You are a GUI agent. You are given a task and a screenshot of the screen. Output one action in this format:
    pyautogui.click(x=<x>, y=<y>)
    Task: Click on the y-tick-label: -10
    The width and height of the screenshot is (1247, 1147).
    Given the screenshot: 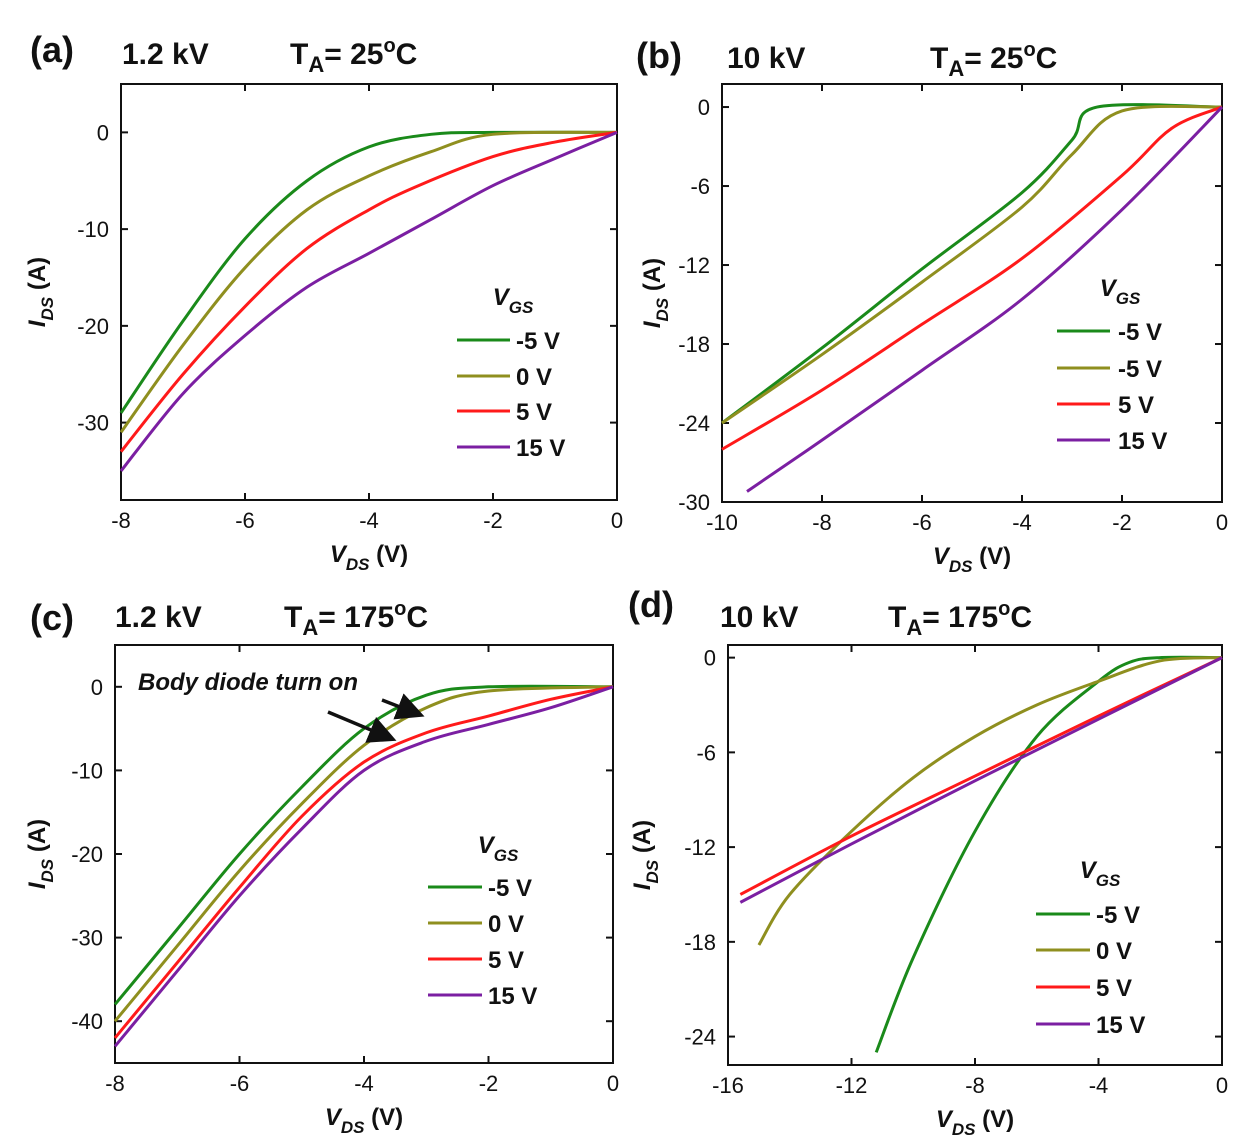 What is the action you would take?
    pyautogui.click(x=87, y=770)
    